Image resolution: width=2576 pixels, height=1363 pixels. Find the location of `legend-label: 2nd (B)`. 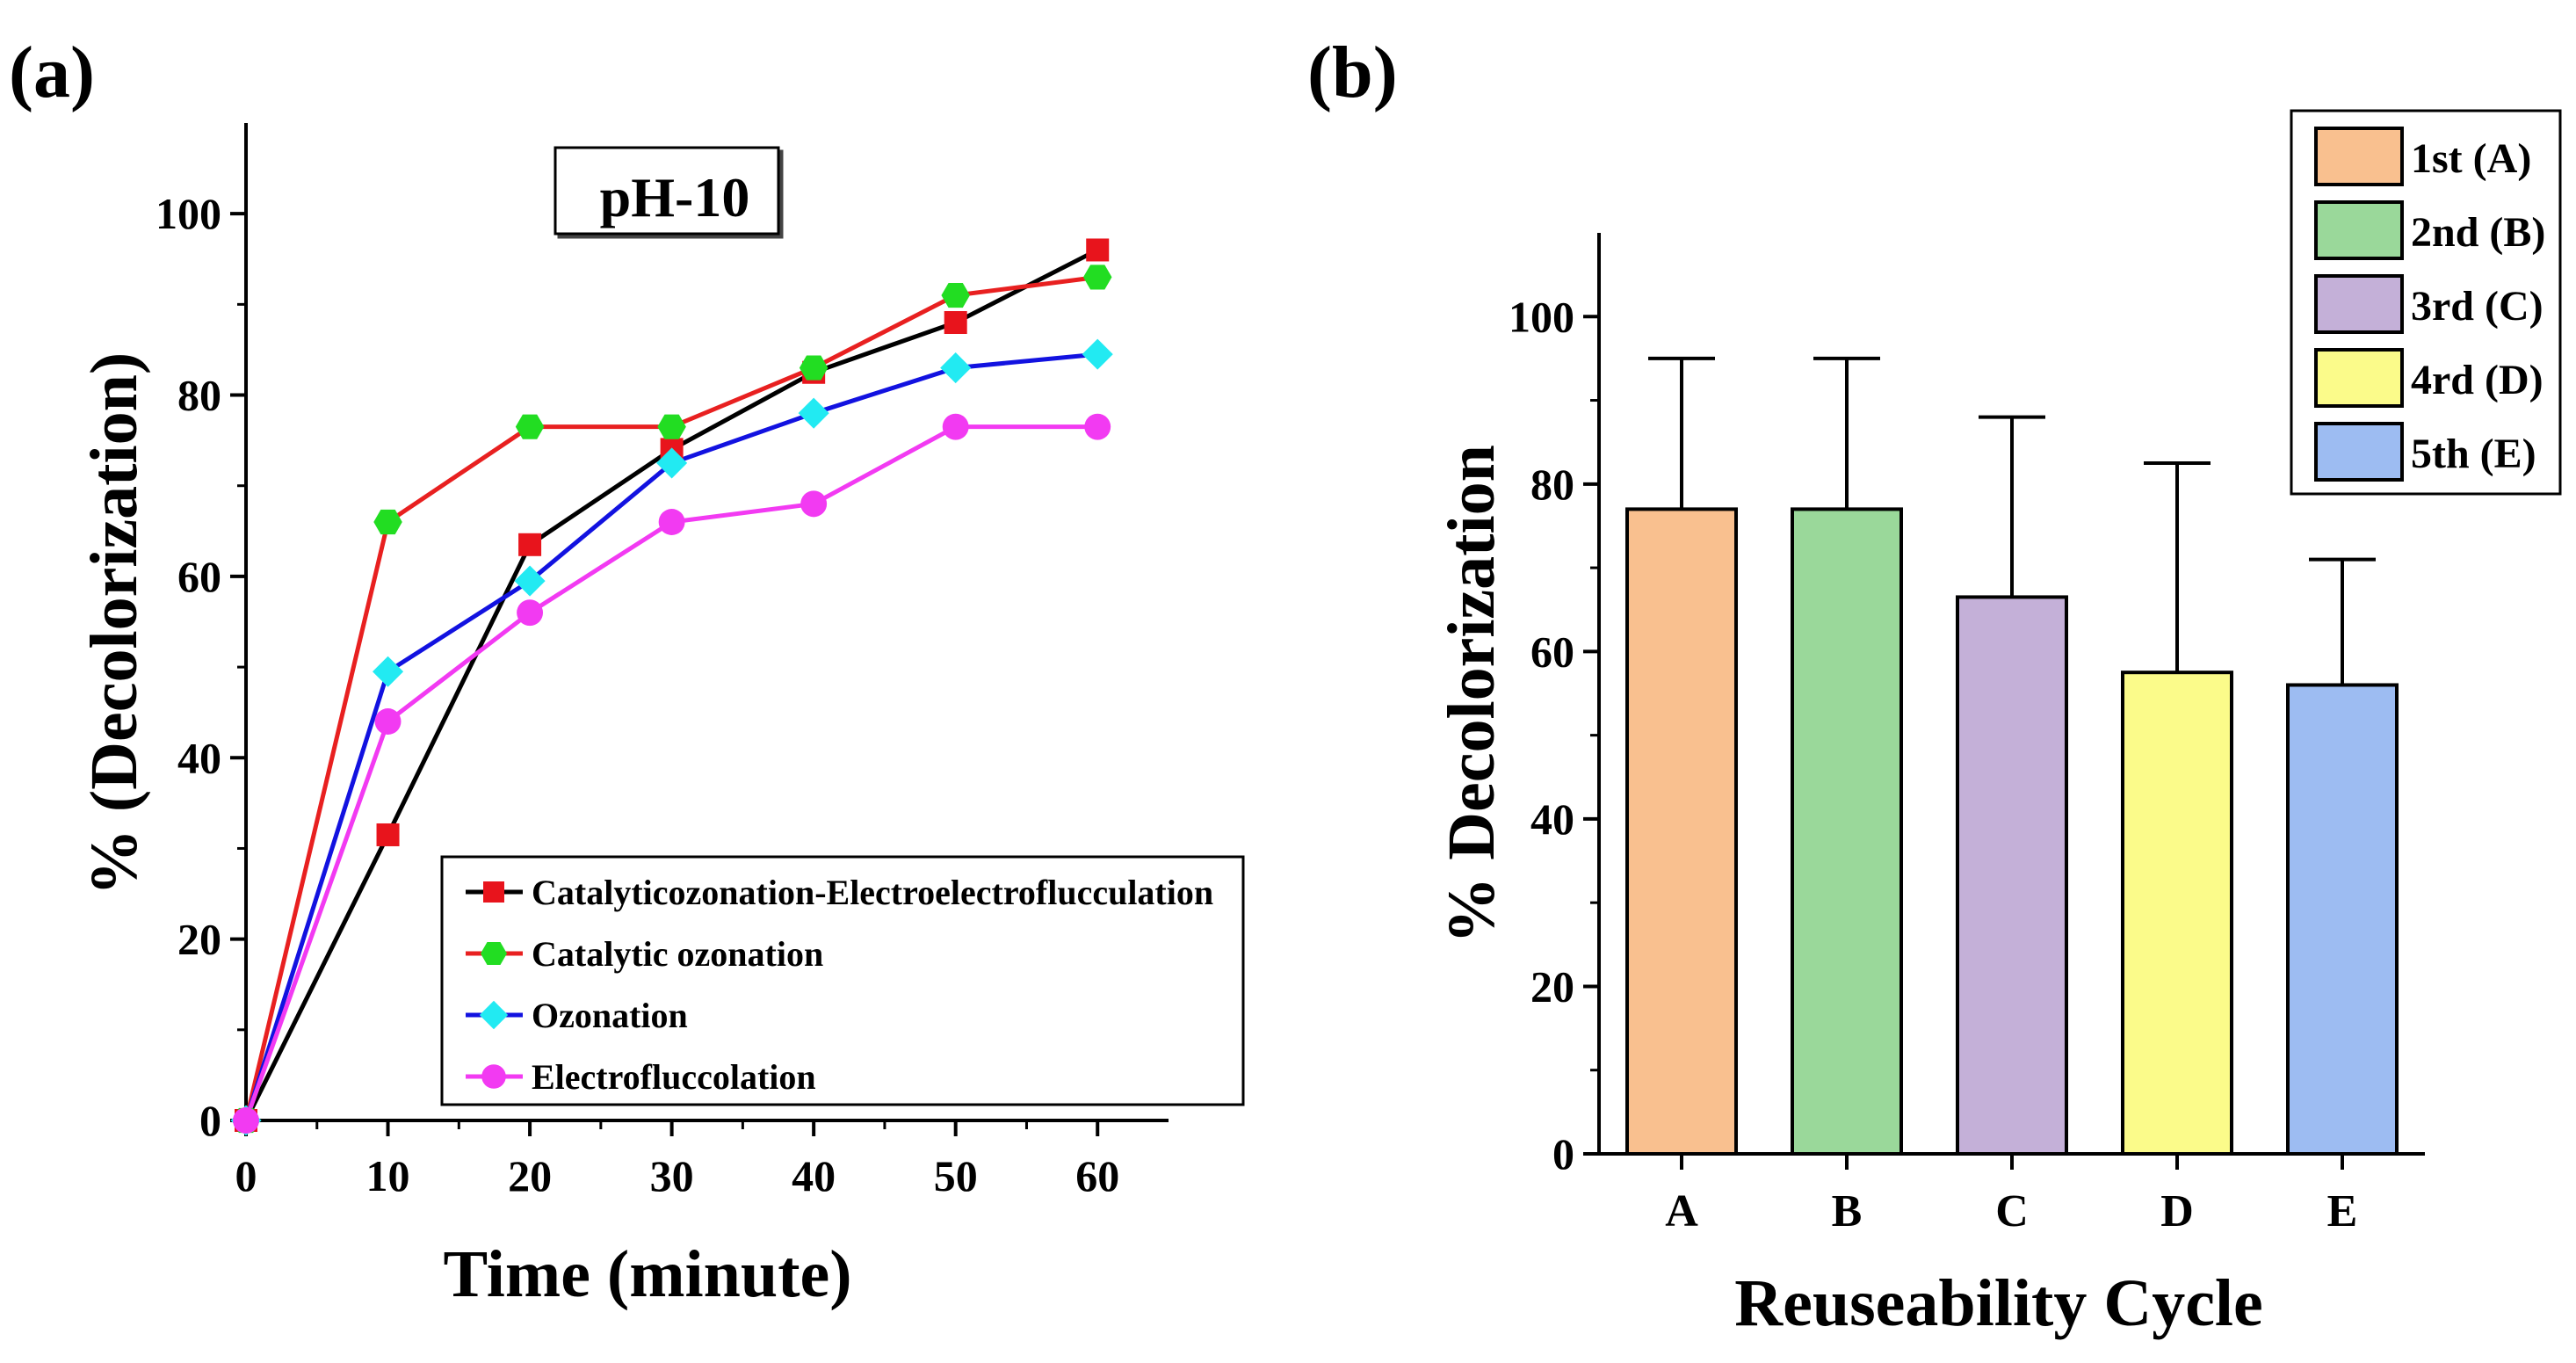

legend-label: 2nd (B) is located at coordinates (2478, 232).